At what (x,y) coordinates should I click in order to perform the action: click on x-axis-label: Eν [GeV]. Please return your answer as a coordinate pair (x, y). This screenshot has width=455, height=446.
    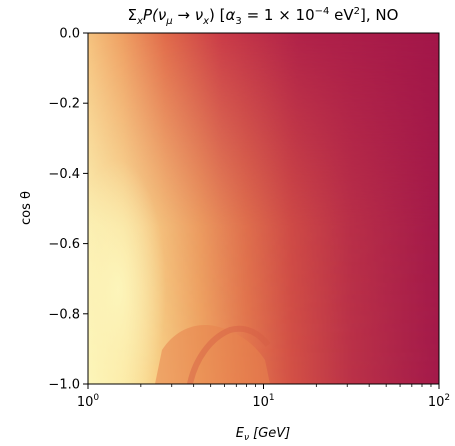
    Looking at the image, I should click on (263, 434).